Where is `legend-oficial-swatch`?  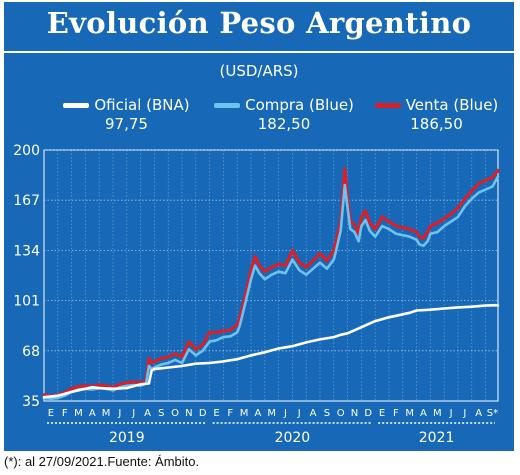
legend-oficial-swatch is located at coordinates (76, 105).